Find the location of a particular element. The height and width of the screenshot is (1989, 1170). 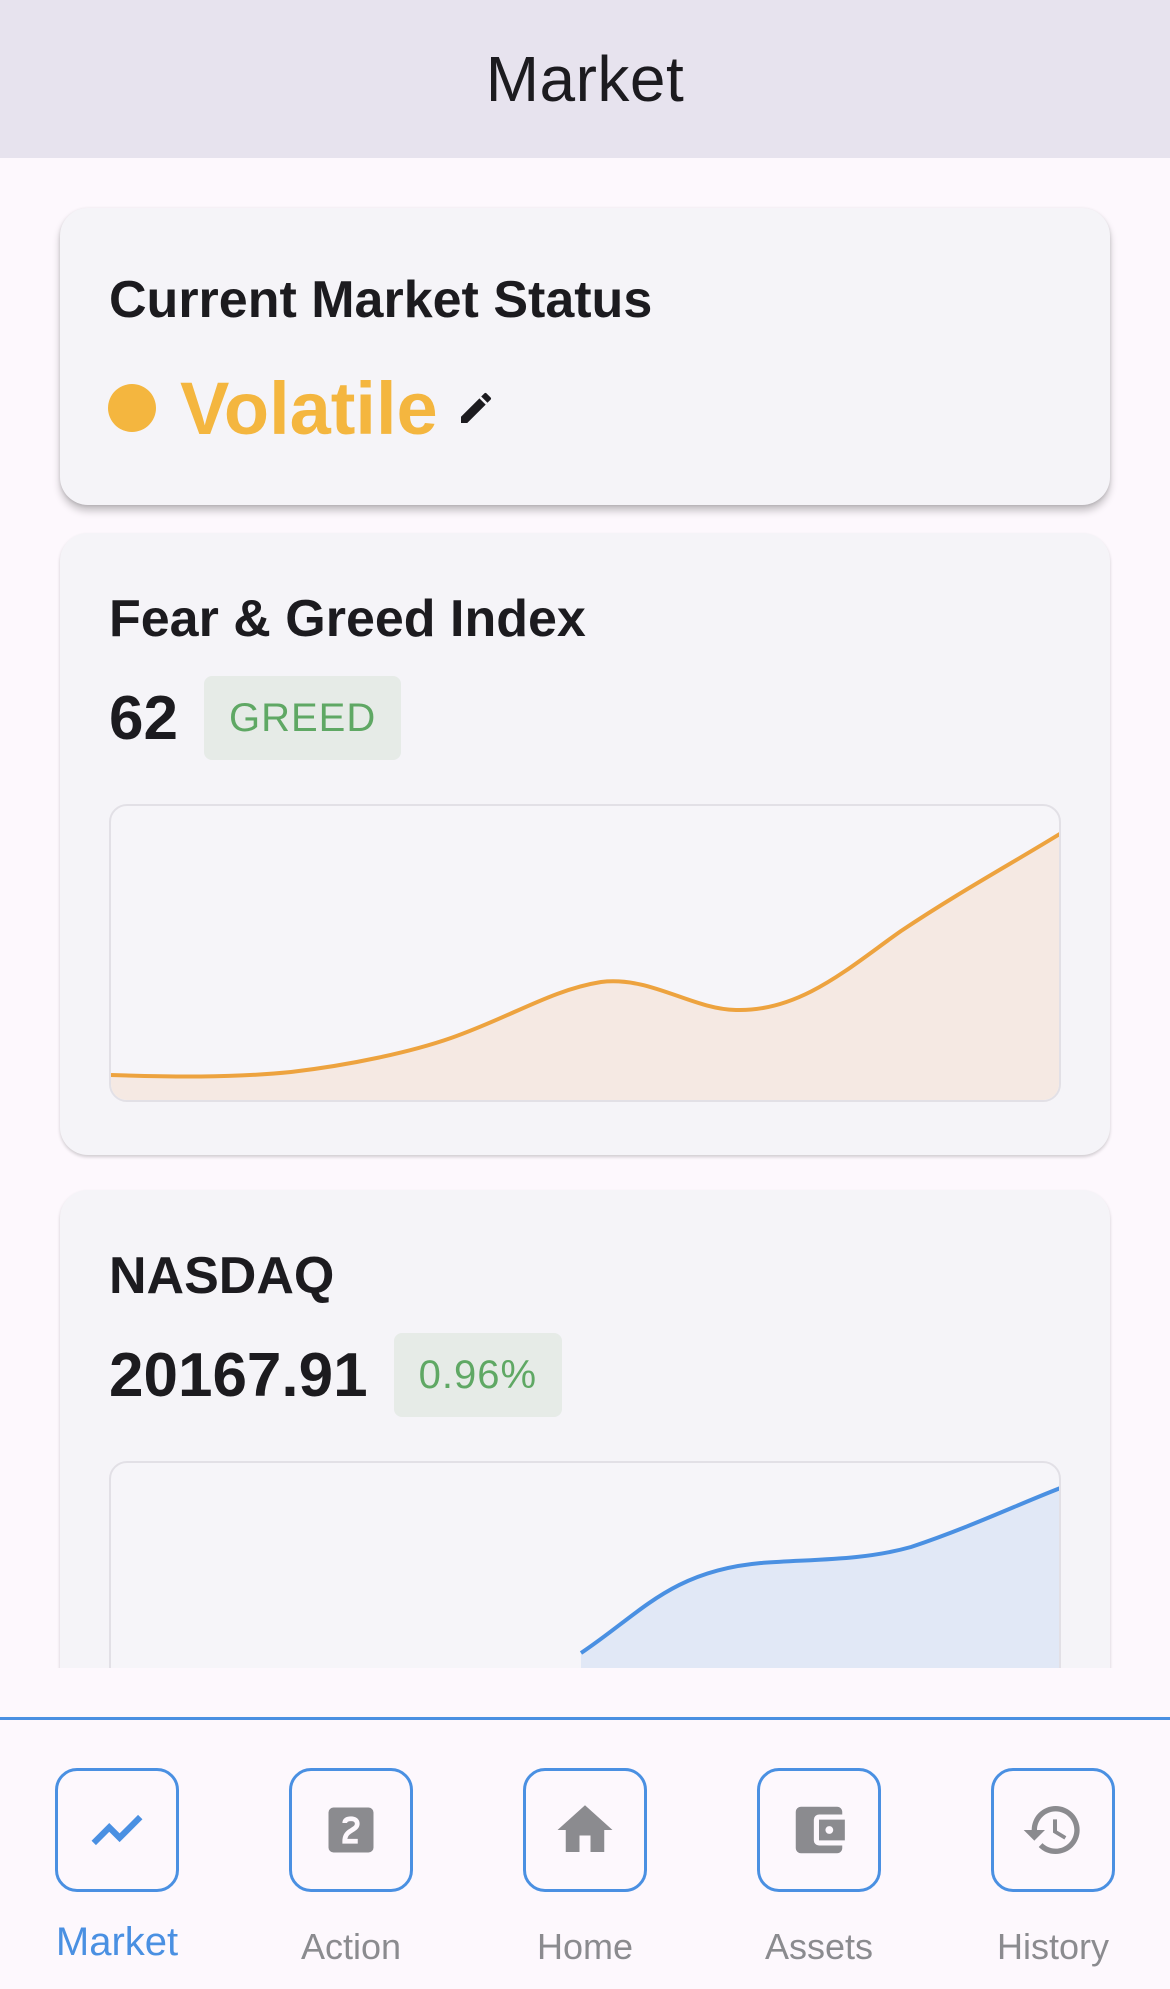

fear-greed-line is located at coordinates (585, 955).